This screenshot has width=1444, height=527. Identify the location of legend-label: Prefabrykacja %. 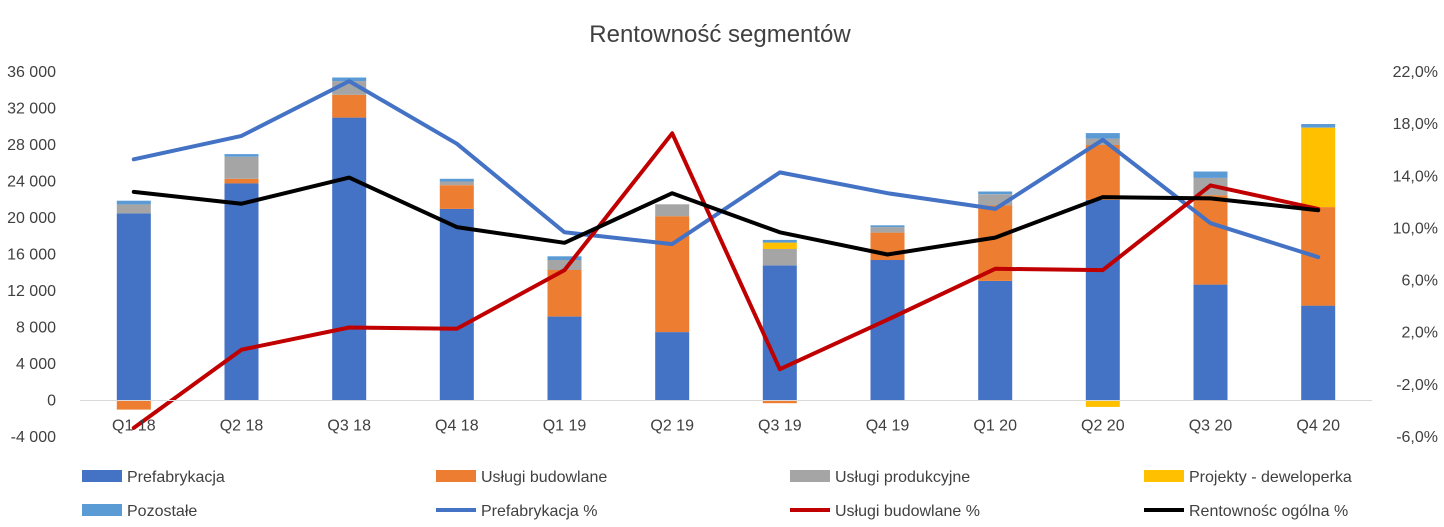
(539, 511).